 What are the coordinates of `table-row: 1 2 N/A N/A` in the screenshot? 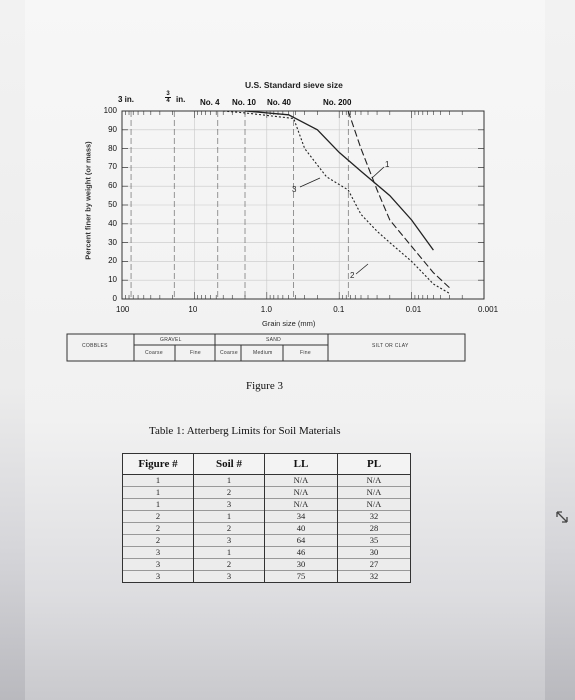 It's located at (266, 492).